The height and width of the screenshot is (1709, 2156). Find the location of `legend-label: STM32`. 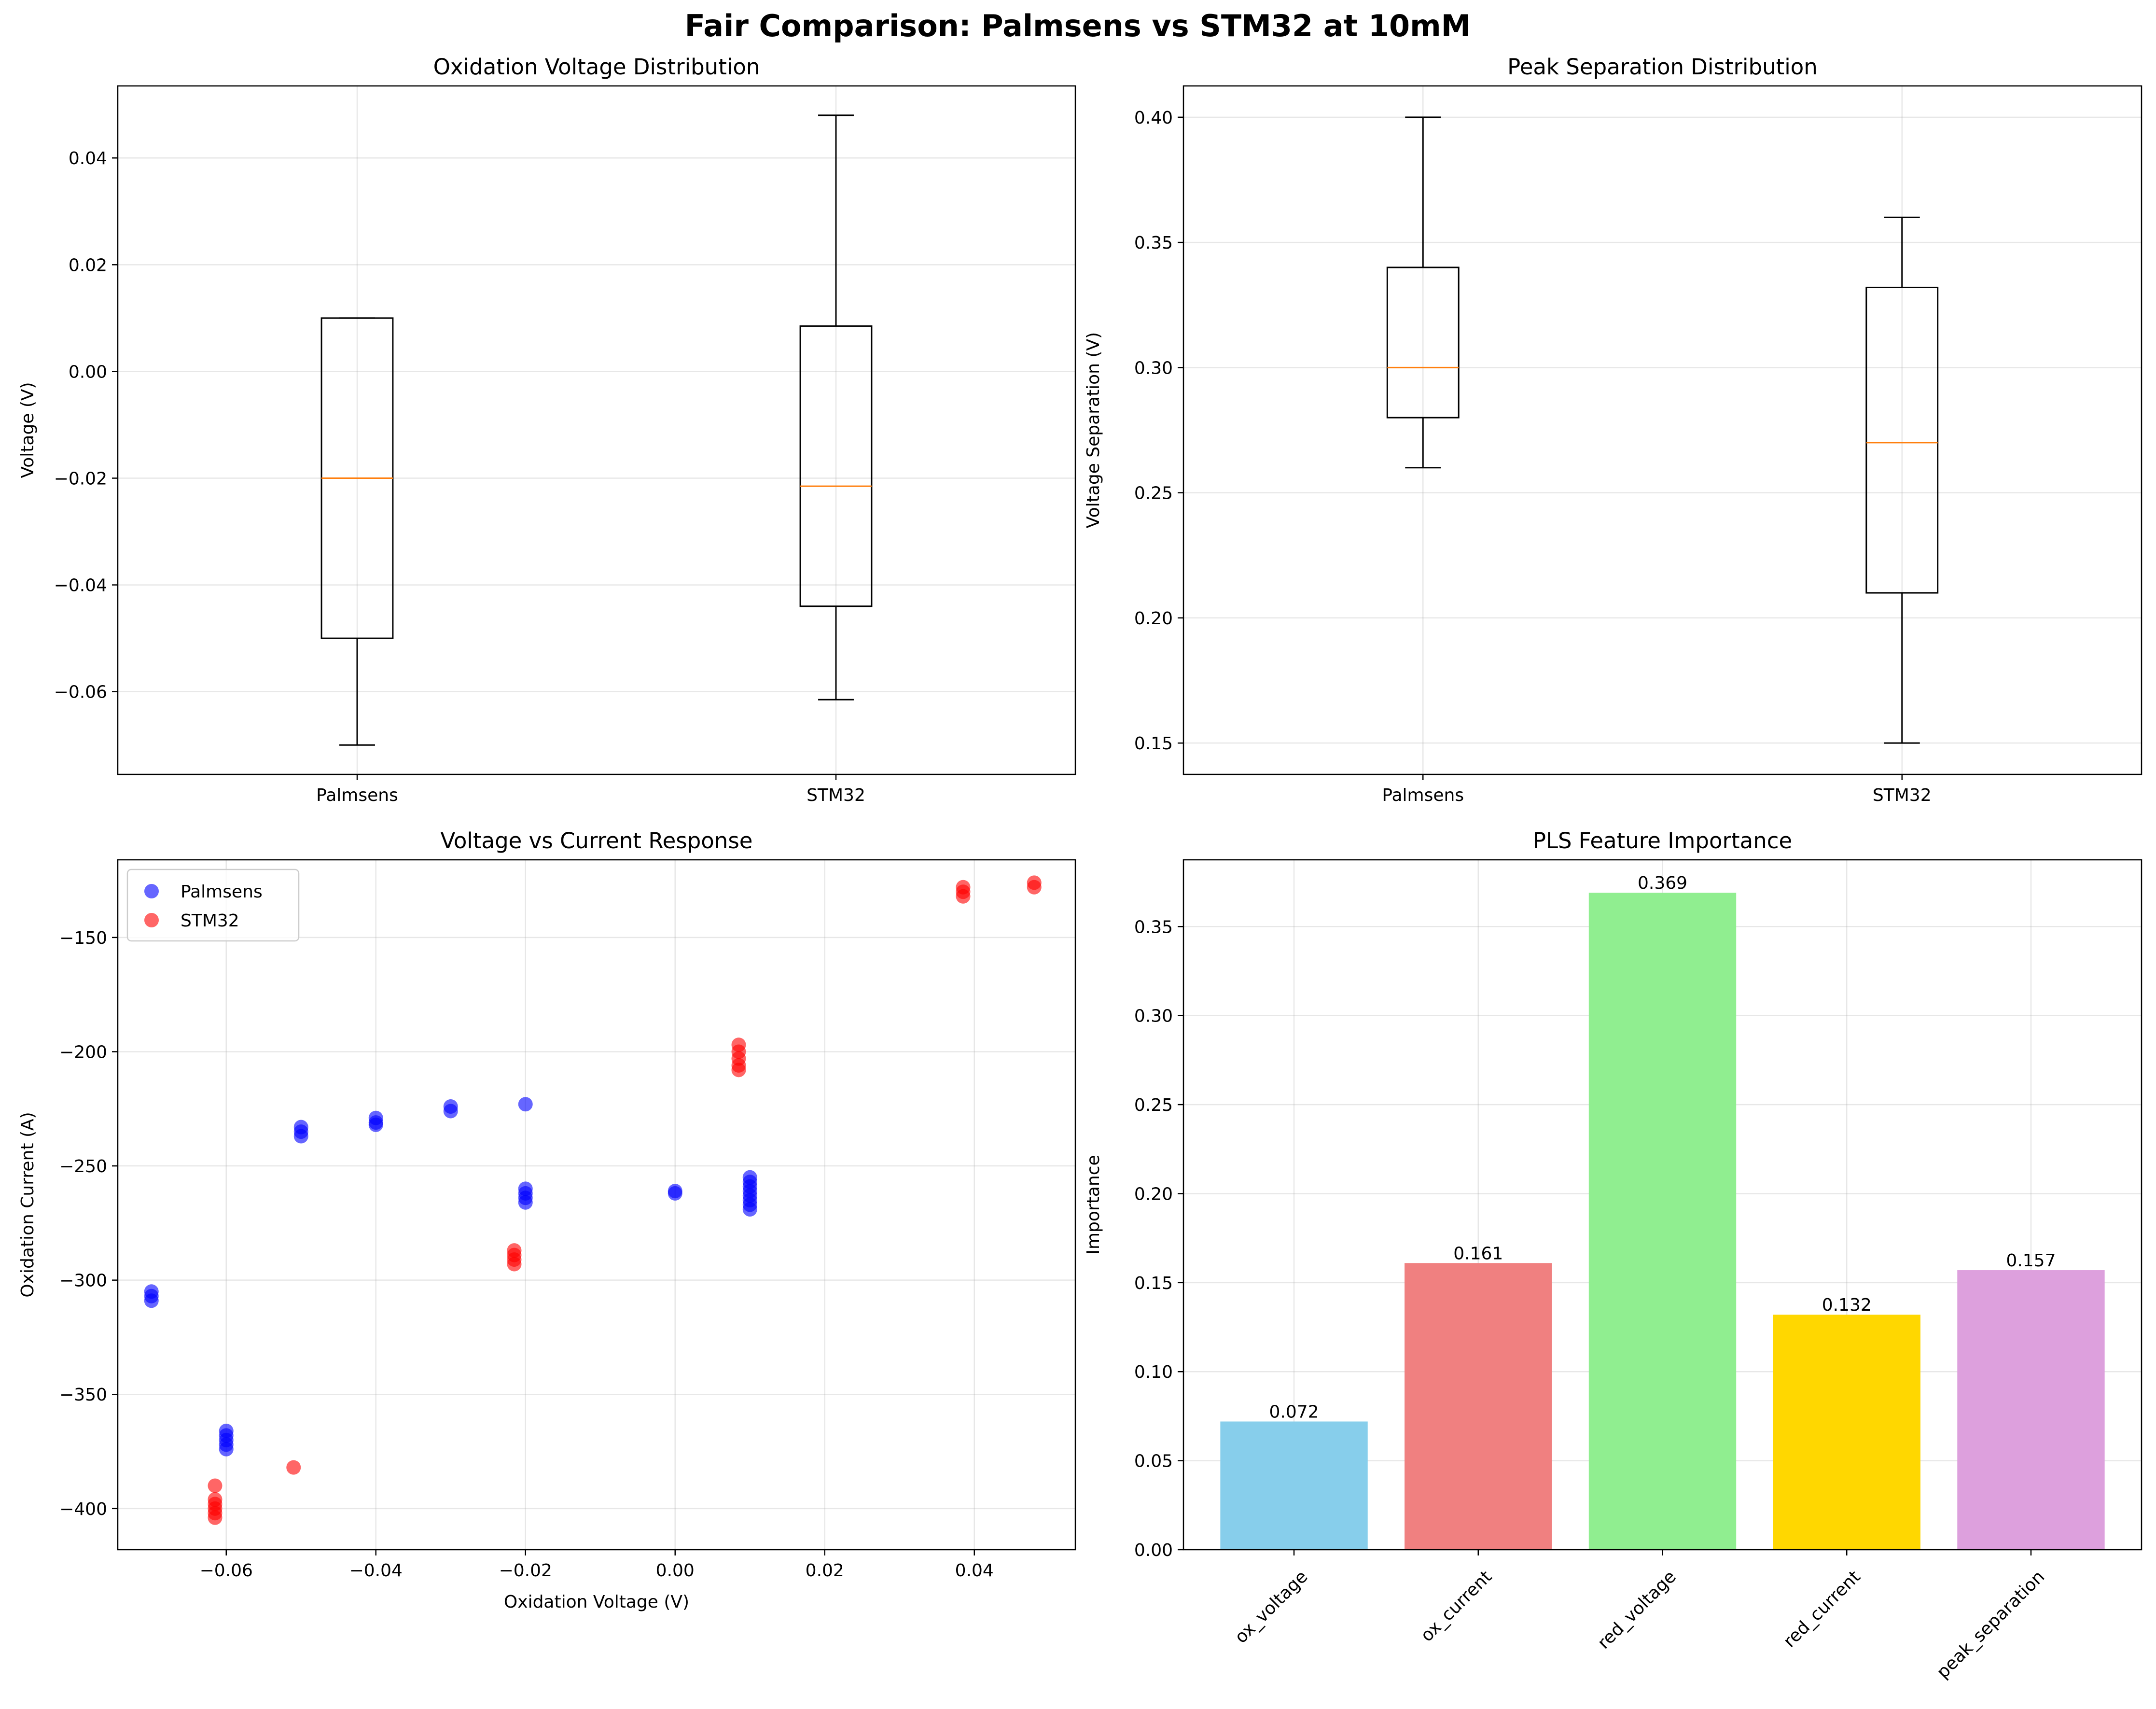

legend-label: STM32 is located at coordinates (210, 921).